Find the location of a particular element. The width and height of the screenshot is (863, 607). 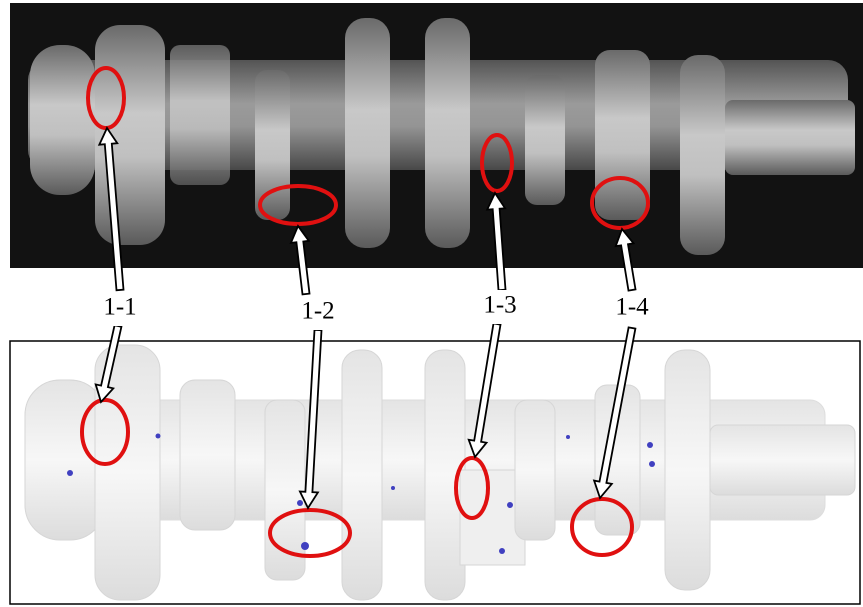

label: 1-2 is located at coordinates (317, 311).